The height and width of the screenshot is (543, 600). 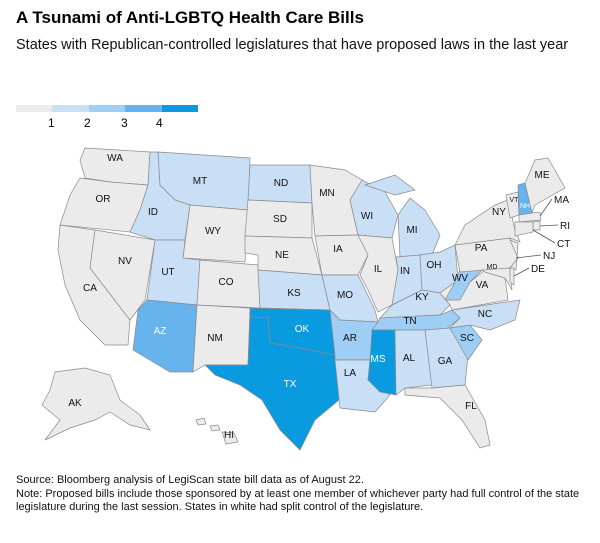 I want to click on state-label: HI, so click(x=229, y=435).